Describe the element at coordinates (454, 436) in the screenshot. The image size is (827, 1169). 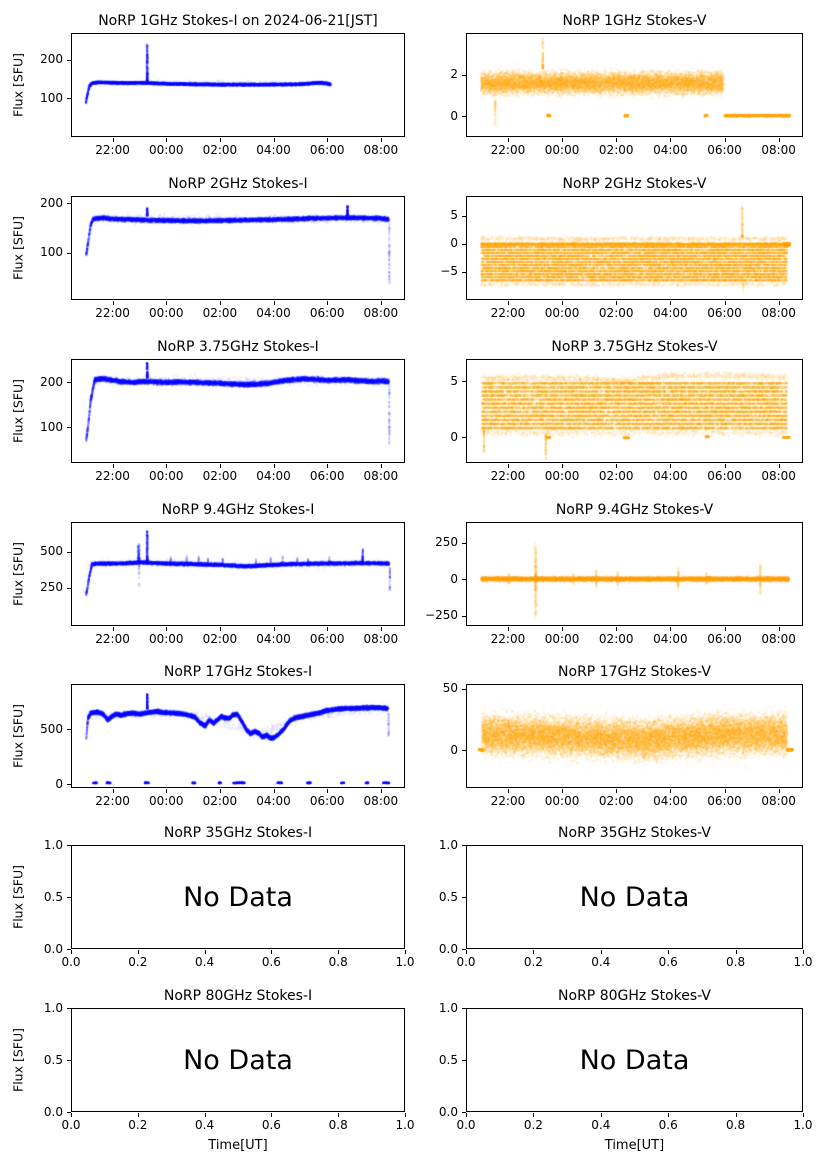
I see `y-tick-label: 0` at that location.